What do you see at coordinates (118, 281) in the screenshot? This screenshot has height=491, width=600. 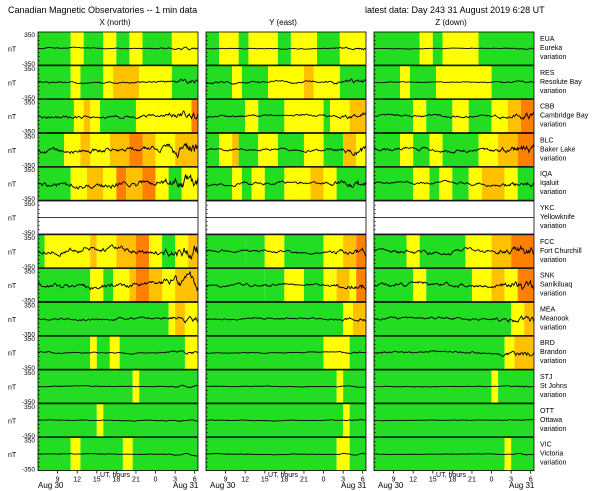 I see `series-line-snk-x` at bounding box center [118, 281].